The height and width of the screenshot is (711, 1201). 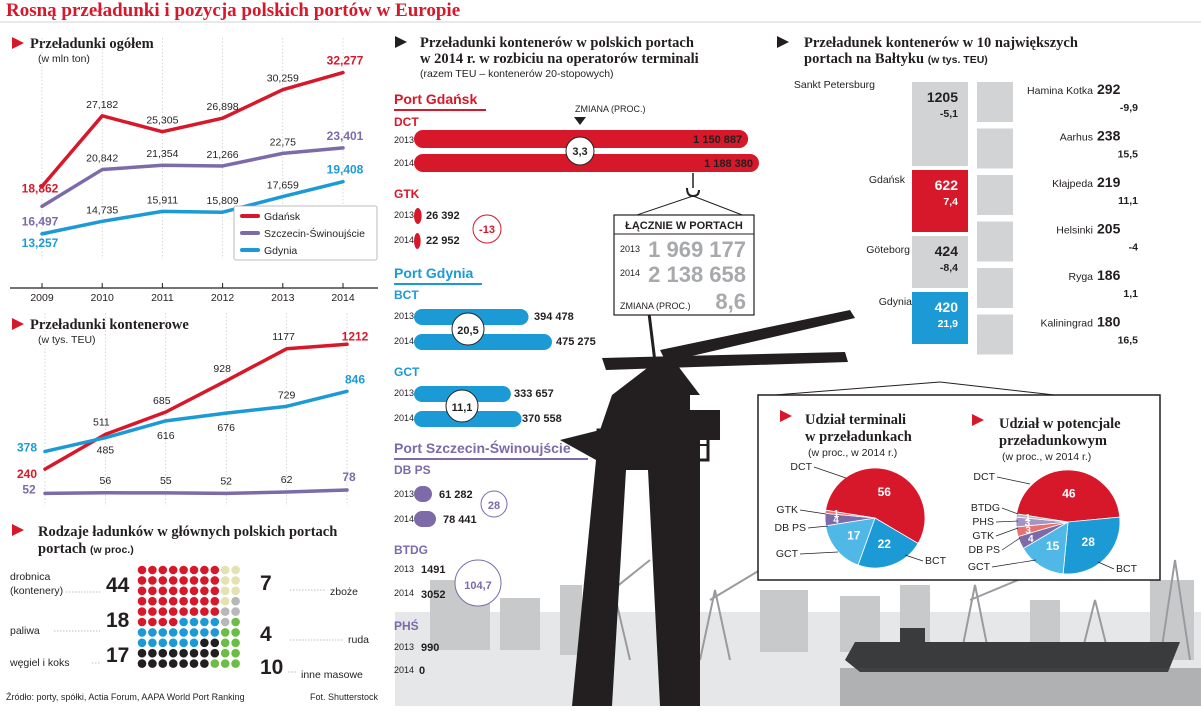 I want to click on baltic-port-name: Helsinki, so click(x=1074, y=231).